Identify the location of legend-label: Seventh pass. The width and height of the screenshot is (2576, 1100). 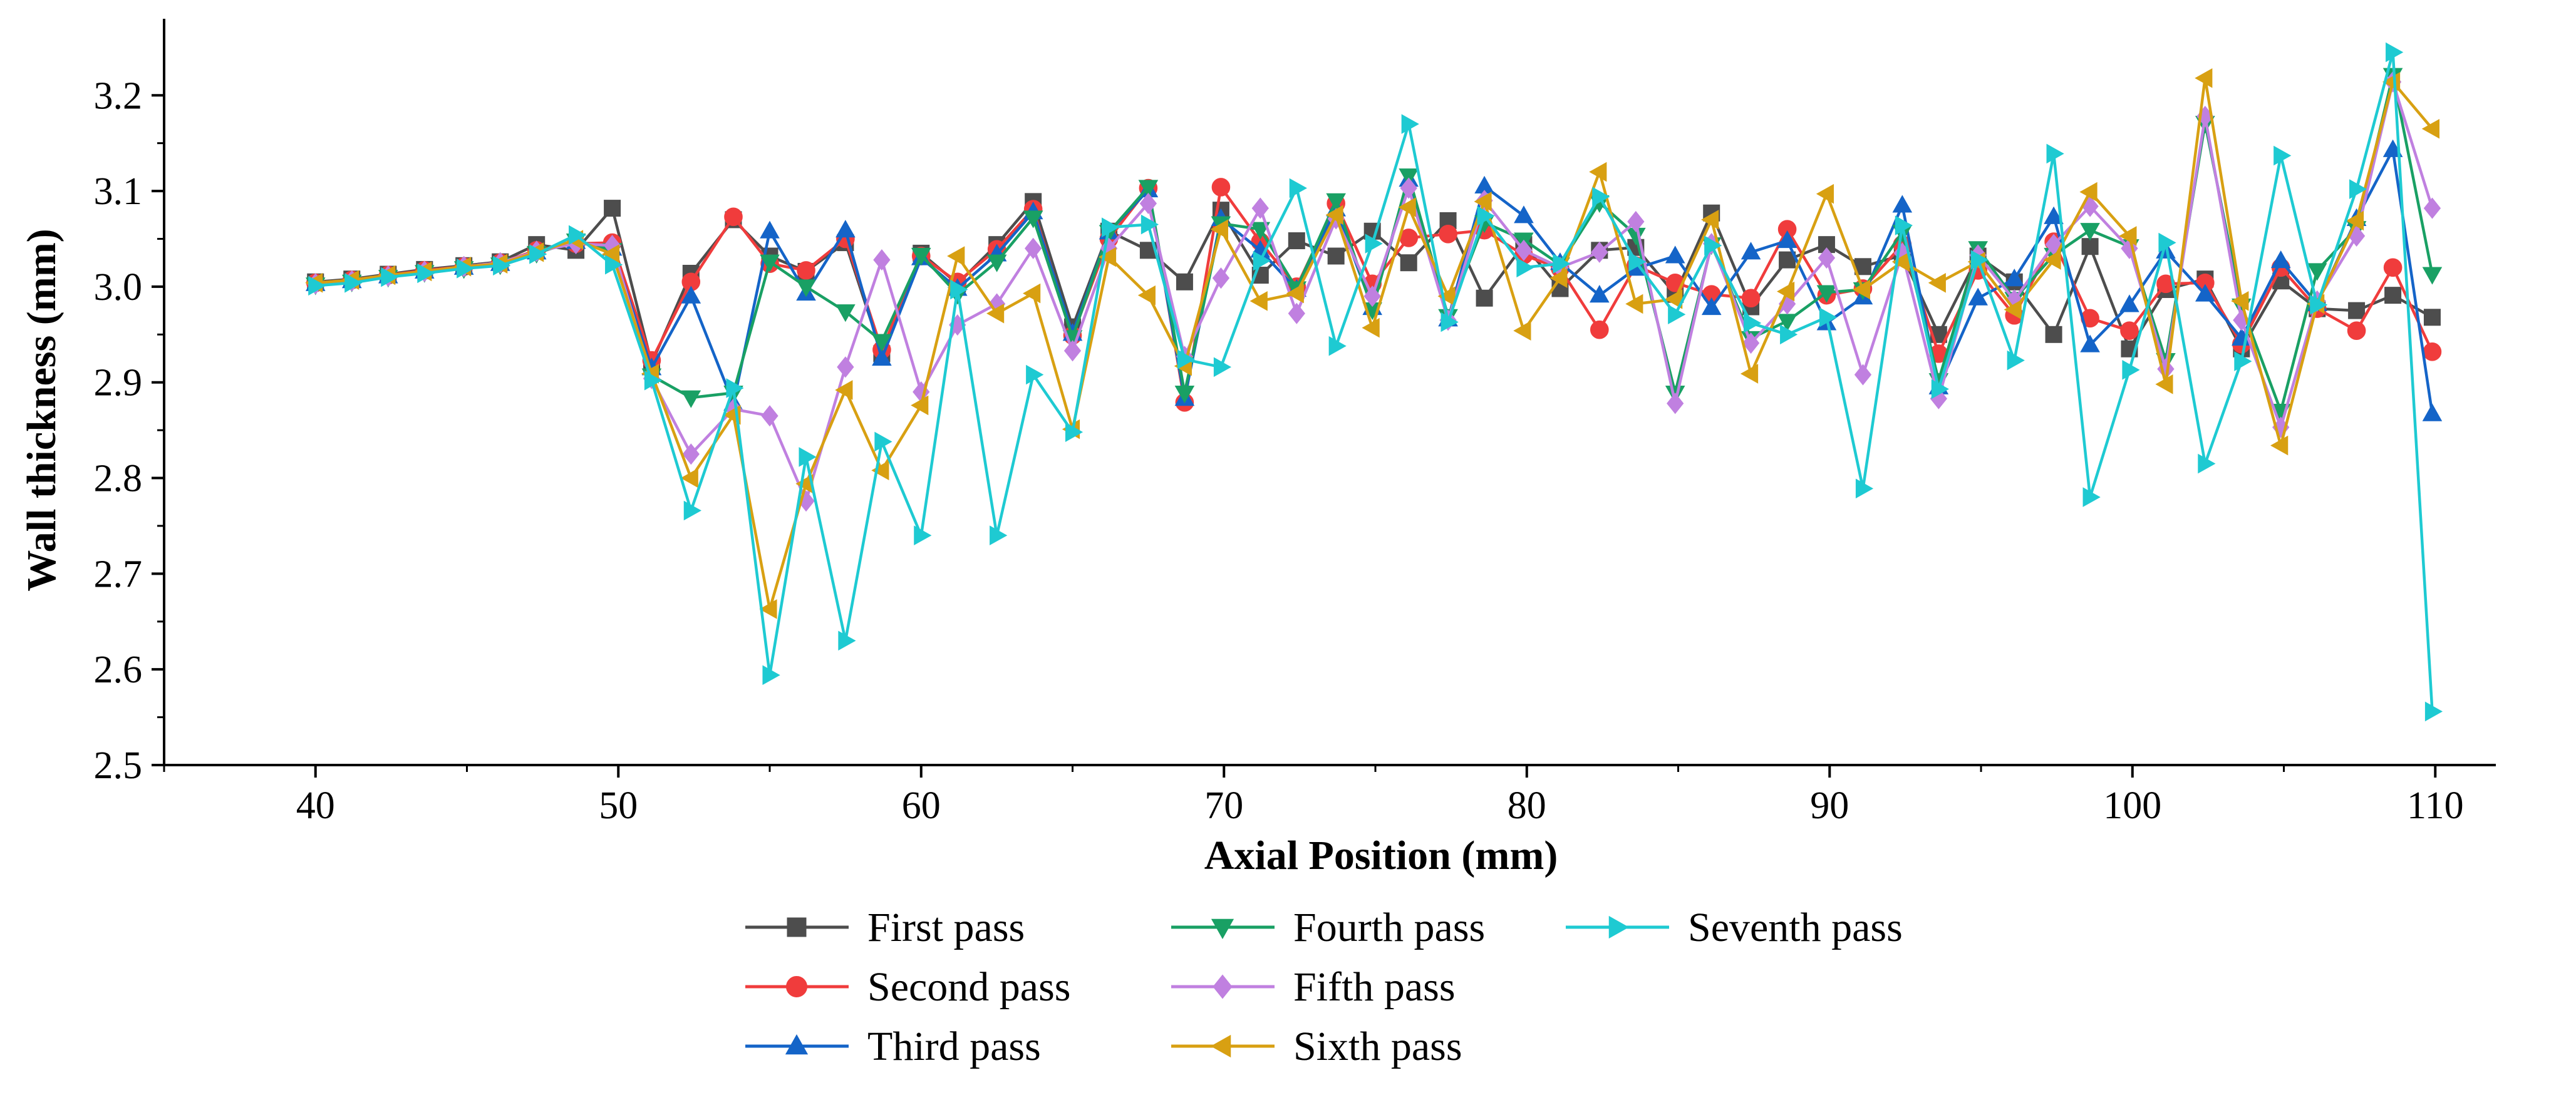
(1795, 927).